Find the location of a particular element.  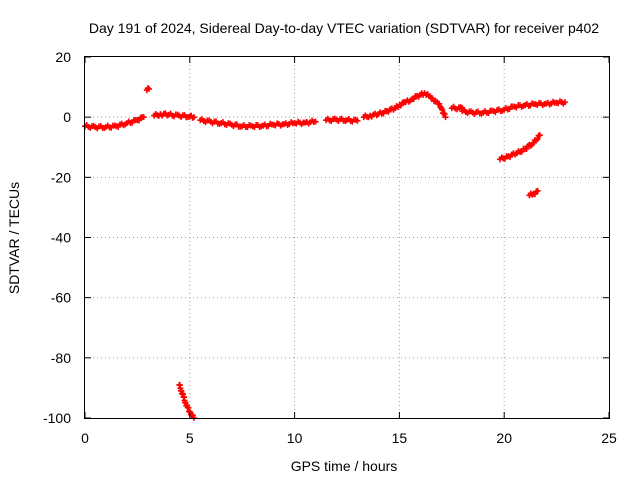

x-tick-label: 5 is located at coordinates (190, 438).